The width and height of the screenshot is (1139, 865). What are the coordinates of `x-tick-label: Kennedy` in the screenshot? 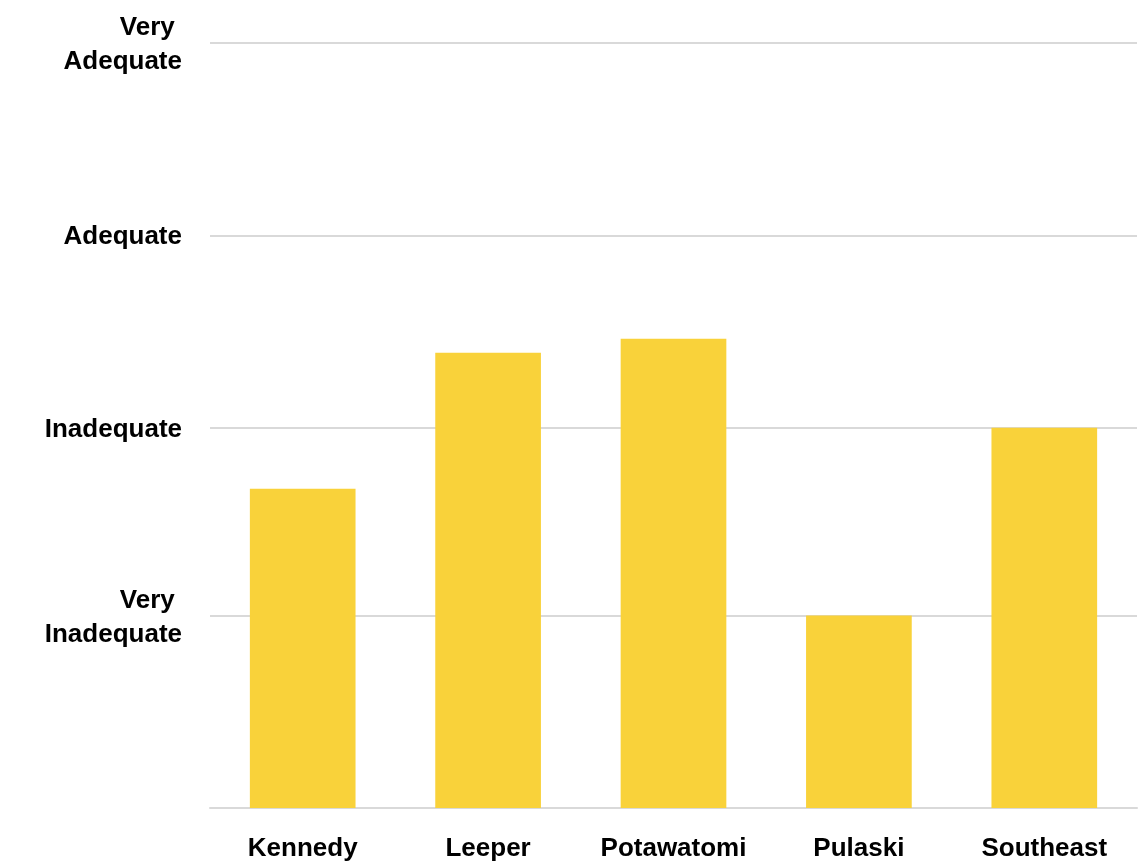 It's located at (303, 847).